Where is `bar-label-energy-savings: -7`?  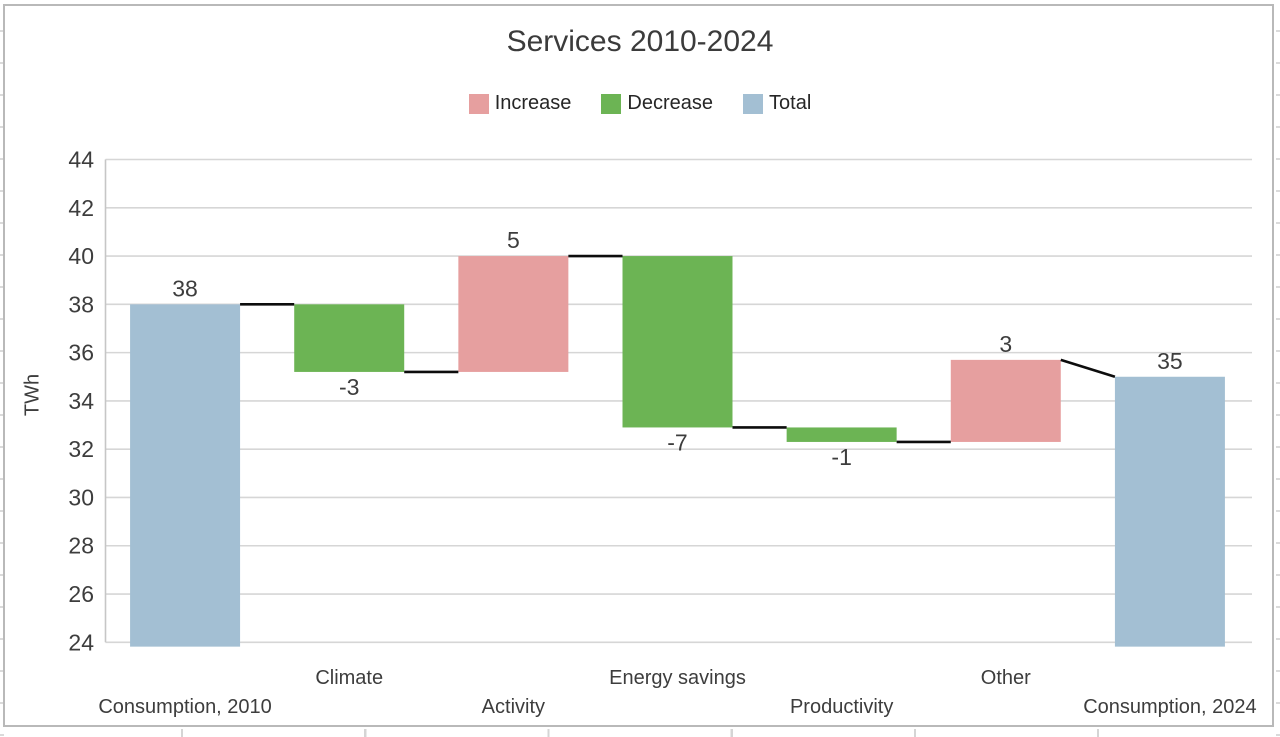 bar-label-energy-savings: -7 is located at coordinates (677, 442).